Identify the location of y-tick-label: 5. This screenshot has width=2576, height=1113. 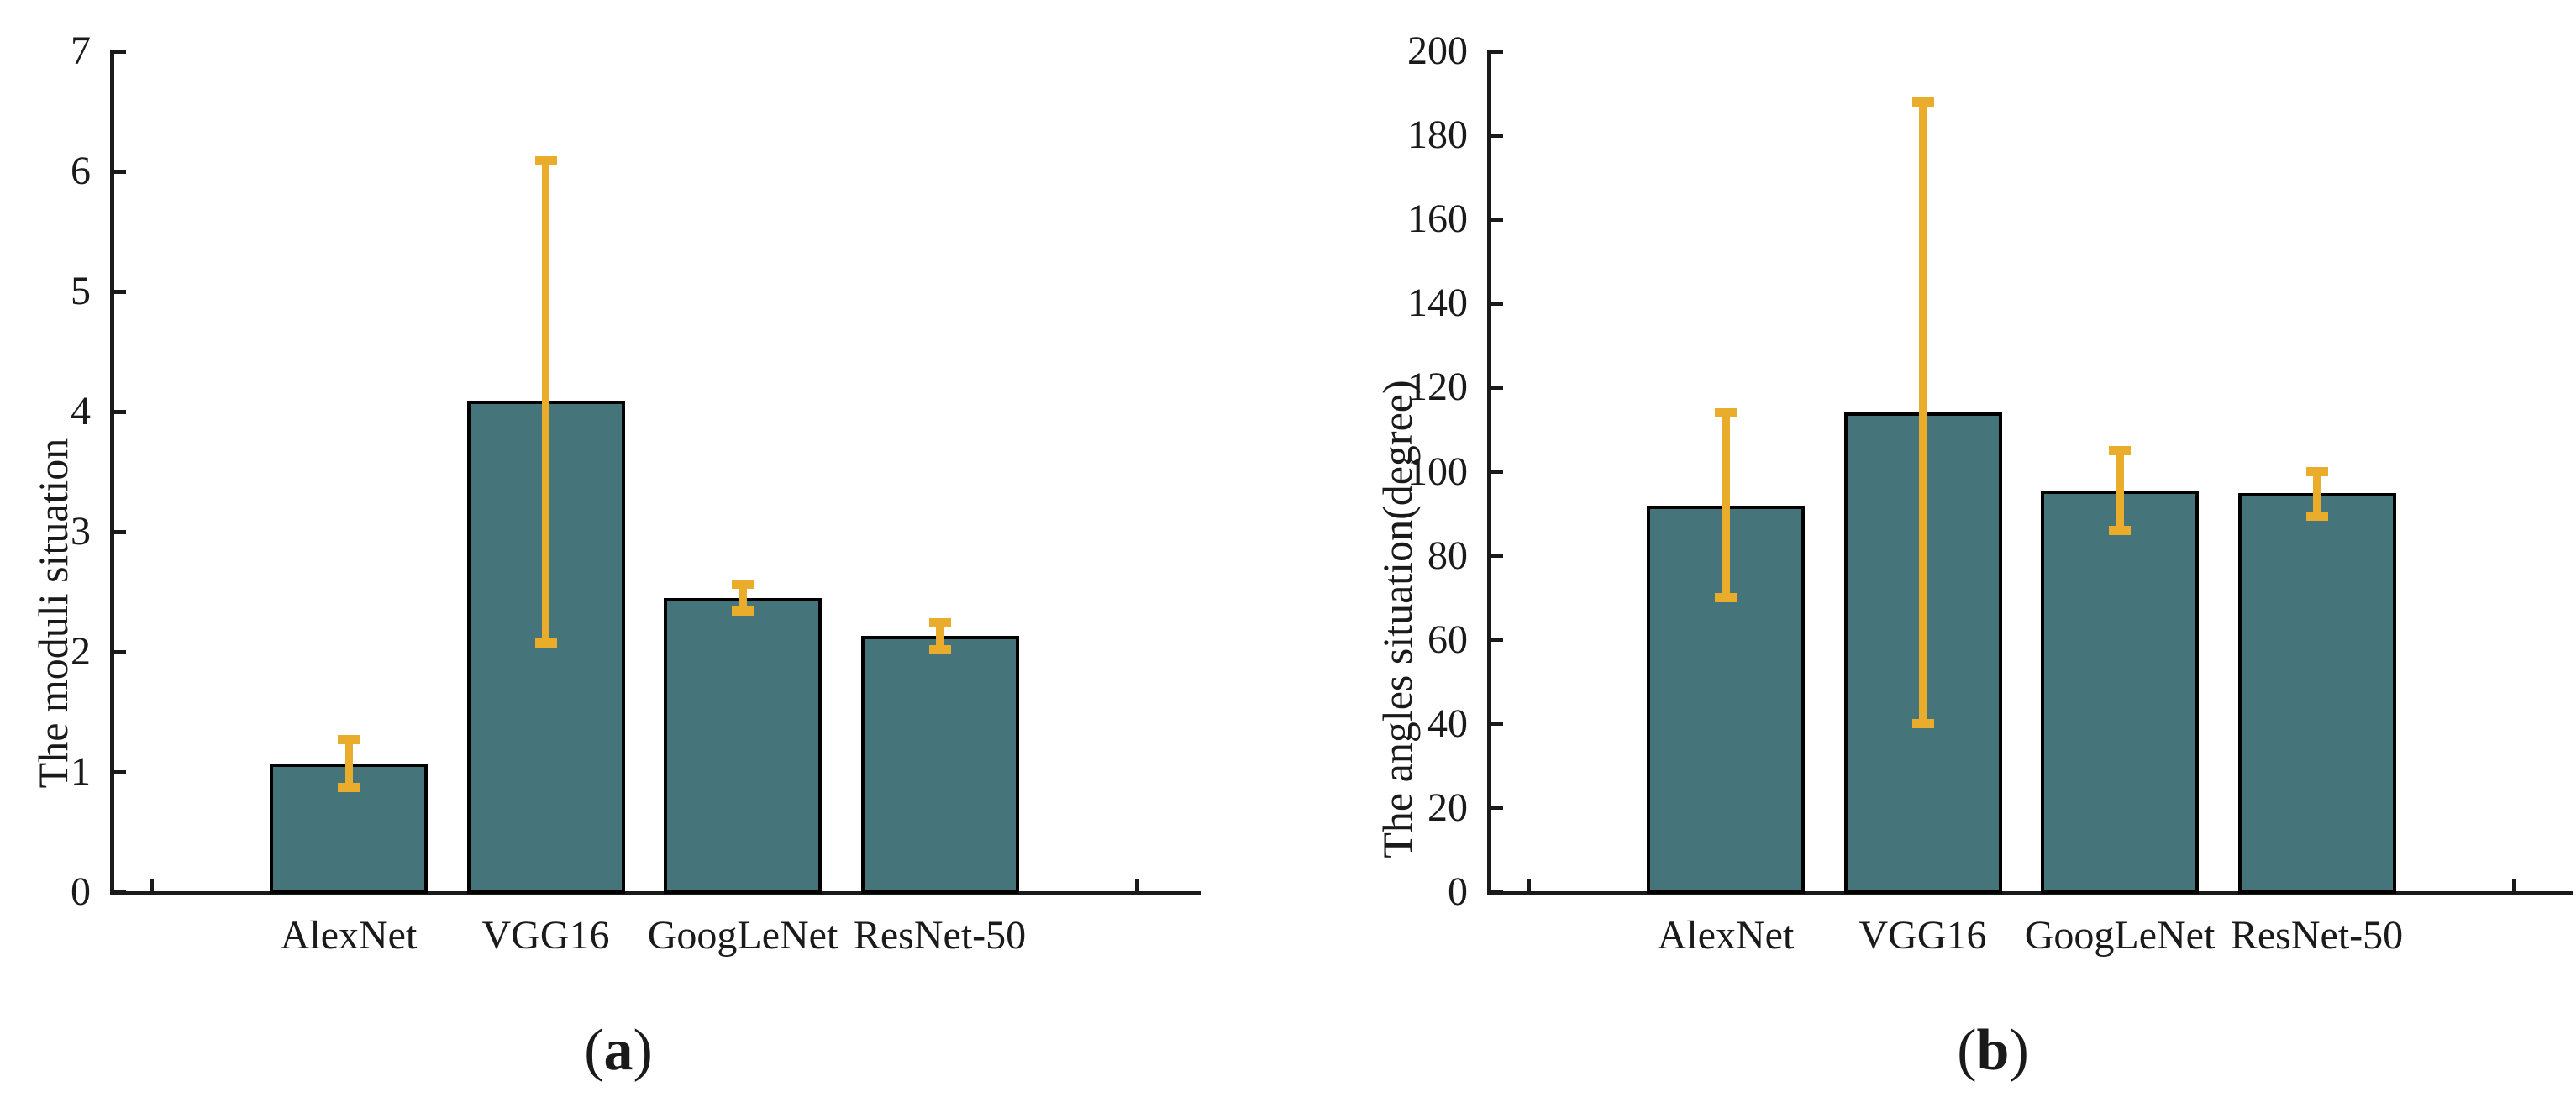
(81, 291).